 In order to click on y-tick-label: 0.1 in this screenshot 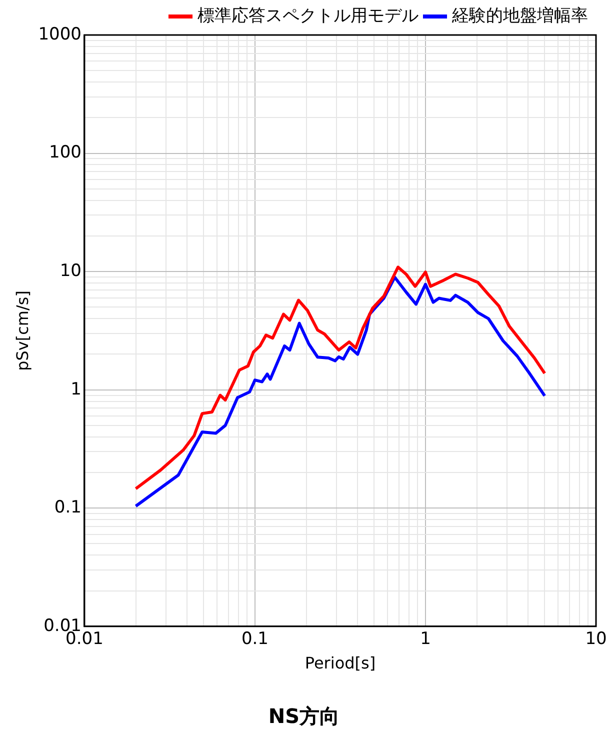, I will do `click(68, 508)`.